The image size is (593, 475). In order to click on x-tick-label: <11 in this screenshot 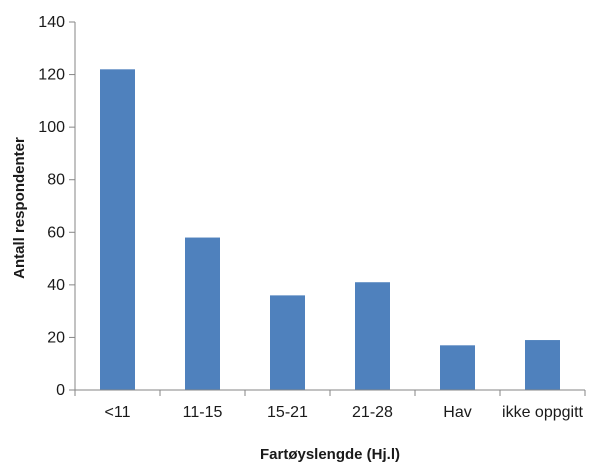, I will do `click(118, 412)`.